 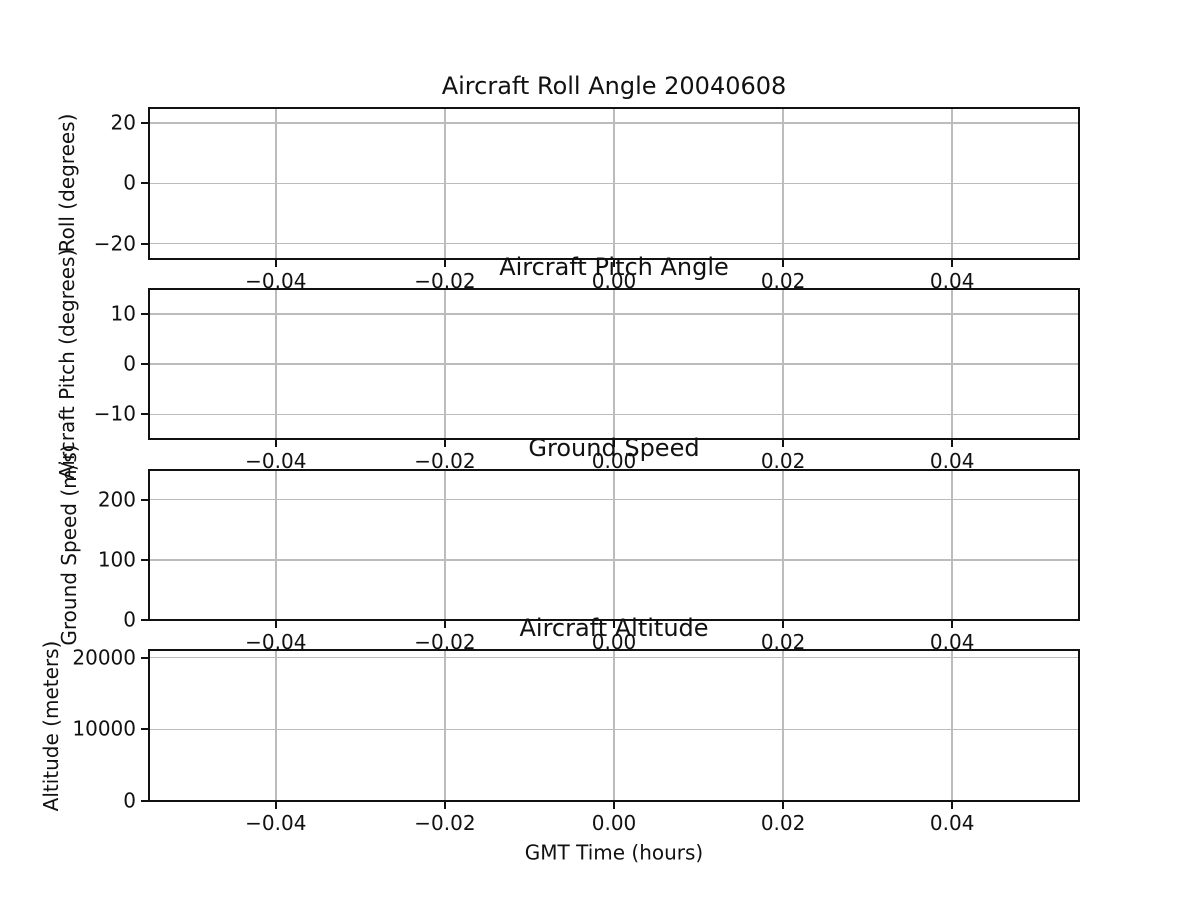 I want to click on y-tick-label: 100, so click(x=116, y=559).